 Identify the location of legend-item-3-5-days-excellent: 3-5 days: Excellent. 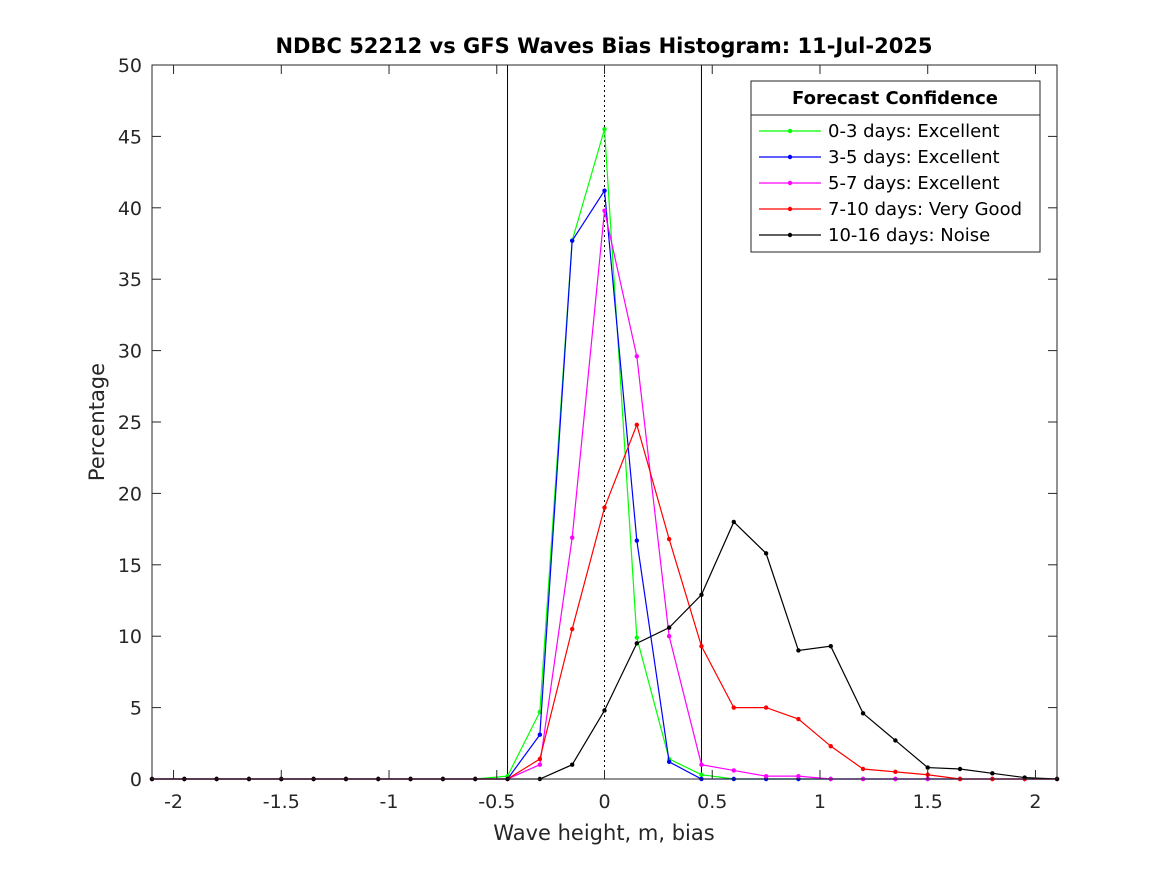
(879, 157).